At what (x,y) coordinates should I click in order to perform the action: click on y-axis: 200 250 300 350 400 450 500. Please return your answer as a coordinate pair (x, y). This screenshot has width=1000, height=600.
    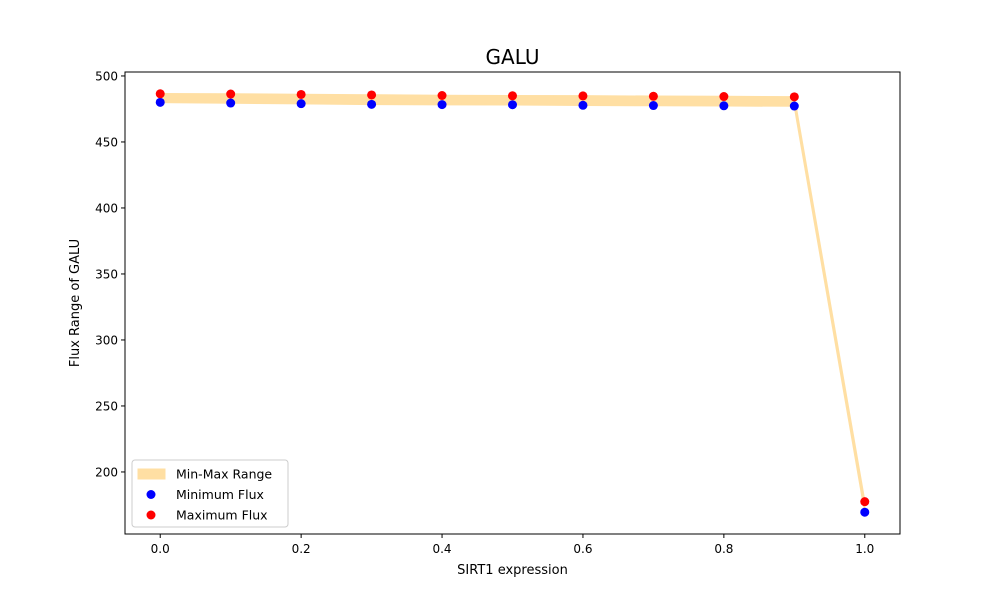
    Looking at the image, I should click on (110, 274).